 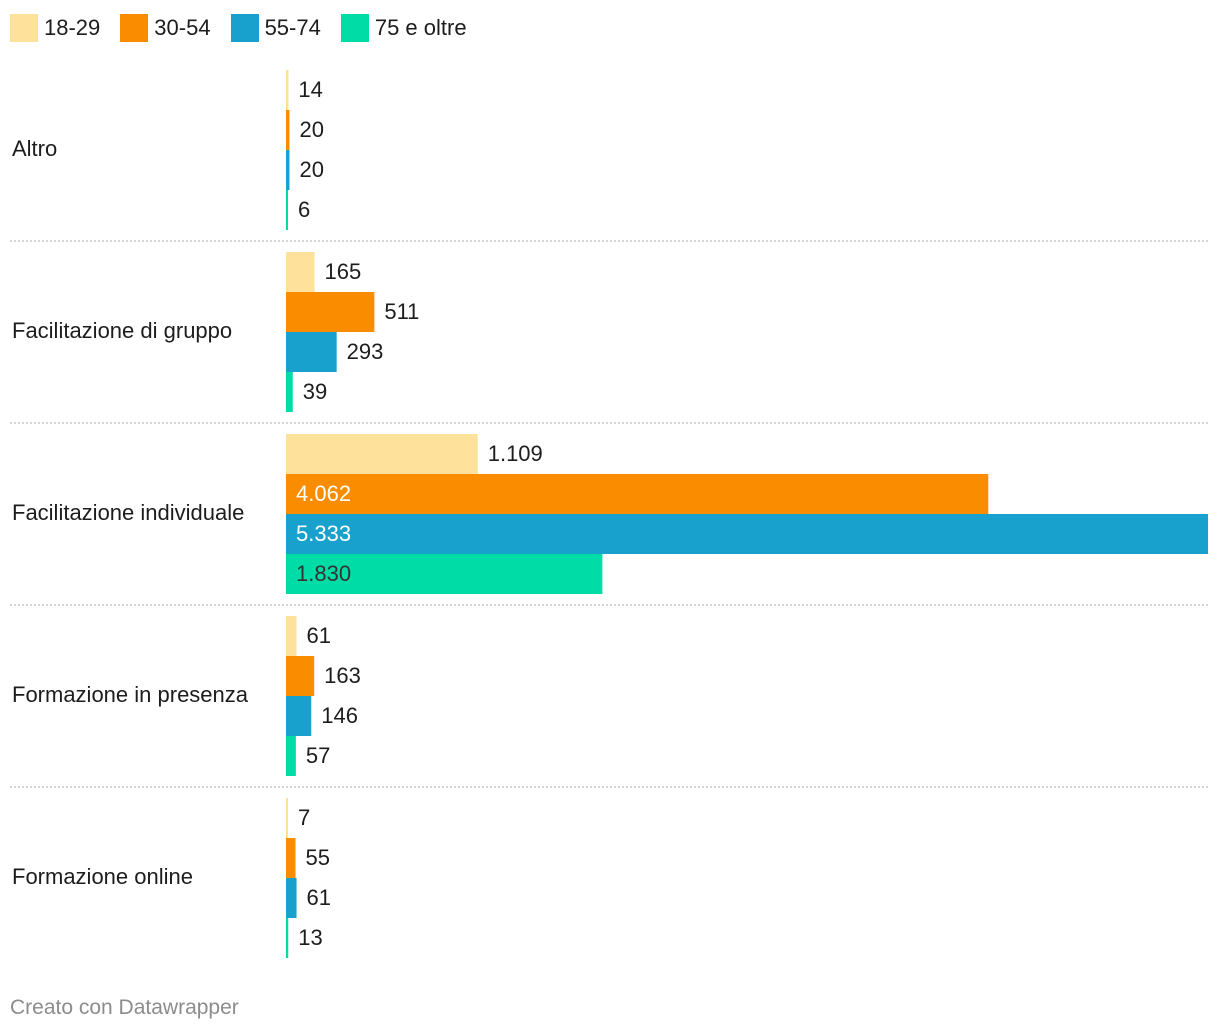 What do you see at coordinates (291, 756) in the screenshot?
I see `bar-formazione-in-presenza-75-e-oltre` at bounding box center [291, 756].